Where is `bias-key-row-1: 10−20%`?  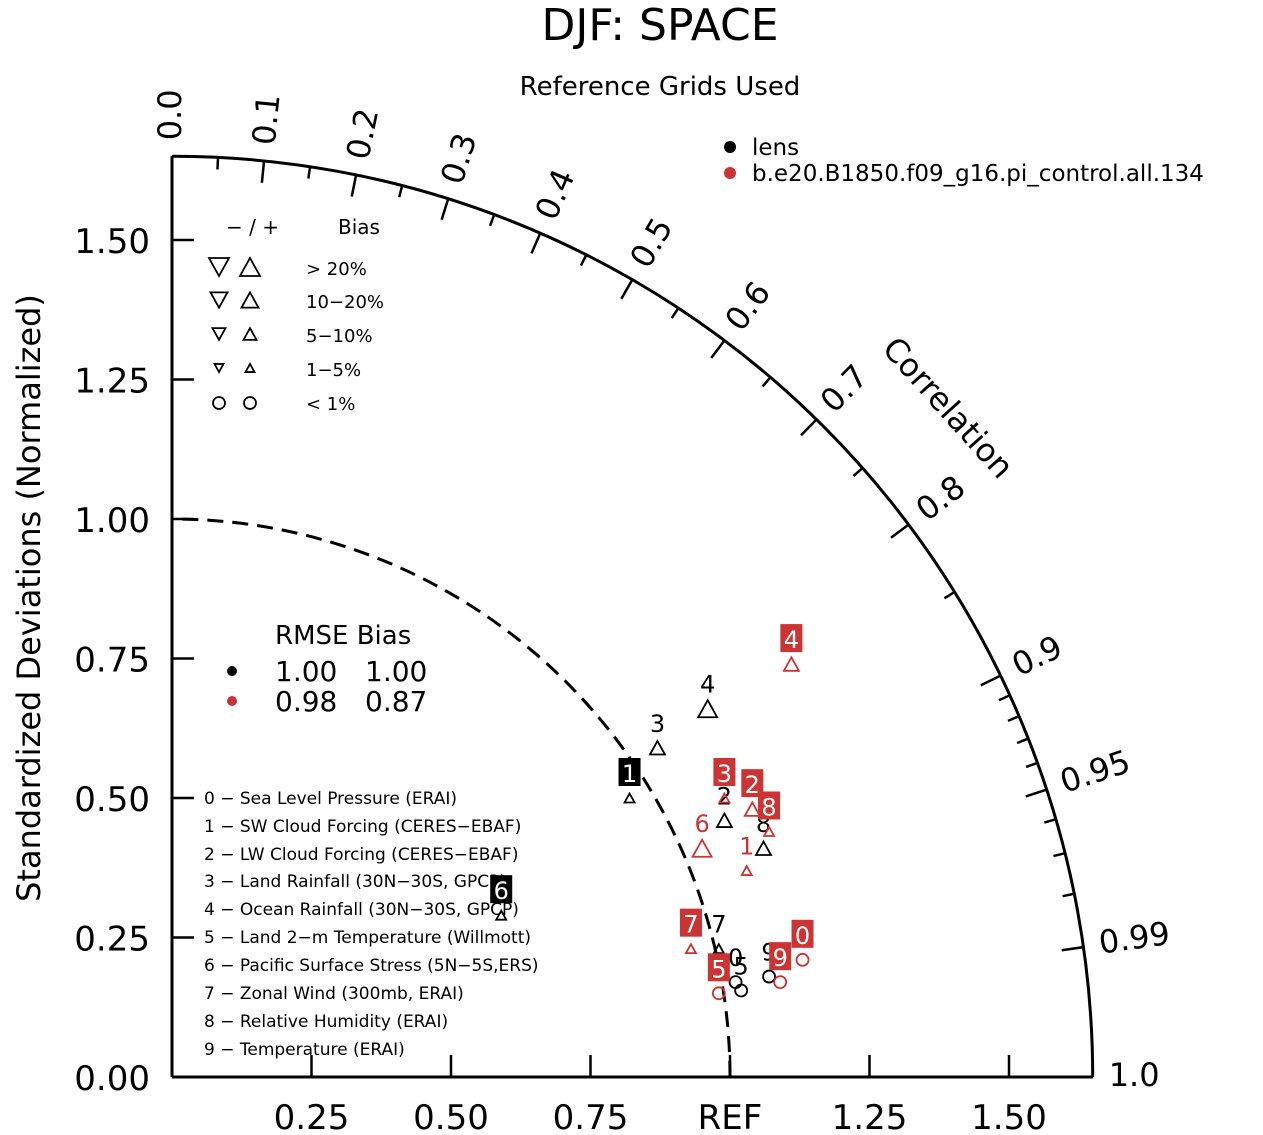 bias-key-row-1: 10−20% is located at coordinates (345, 302).